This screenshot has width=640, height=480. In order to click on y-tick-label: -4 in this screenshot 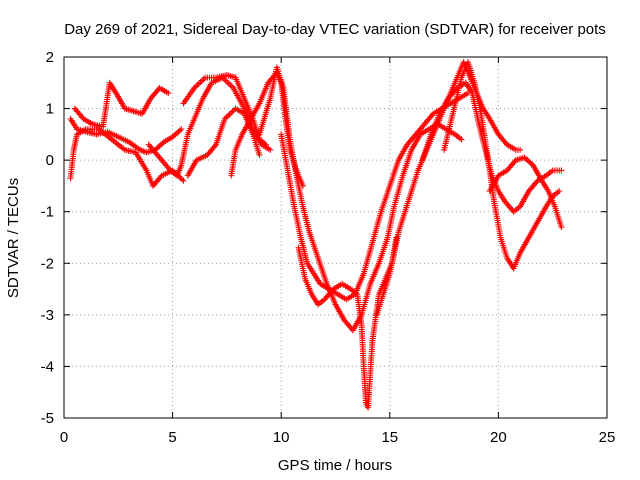, I will do `click(47, 366)`.